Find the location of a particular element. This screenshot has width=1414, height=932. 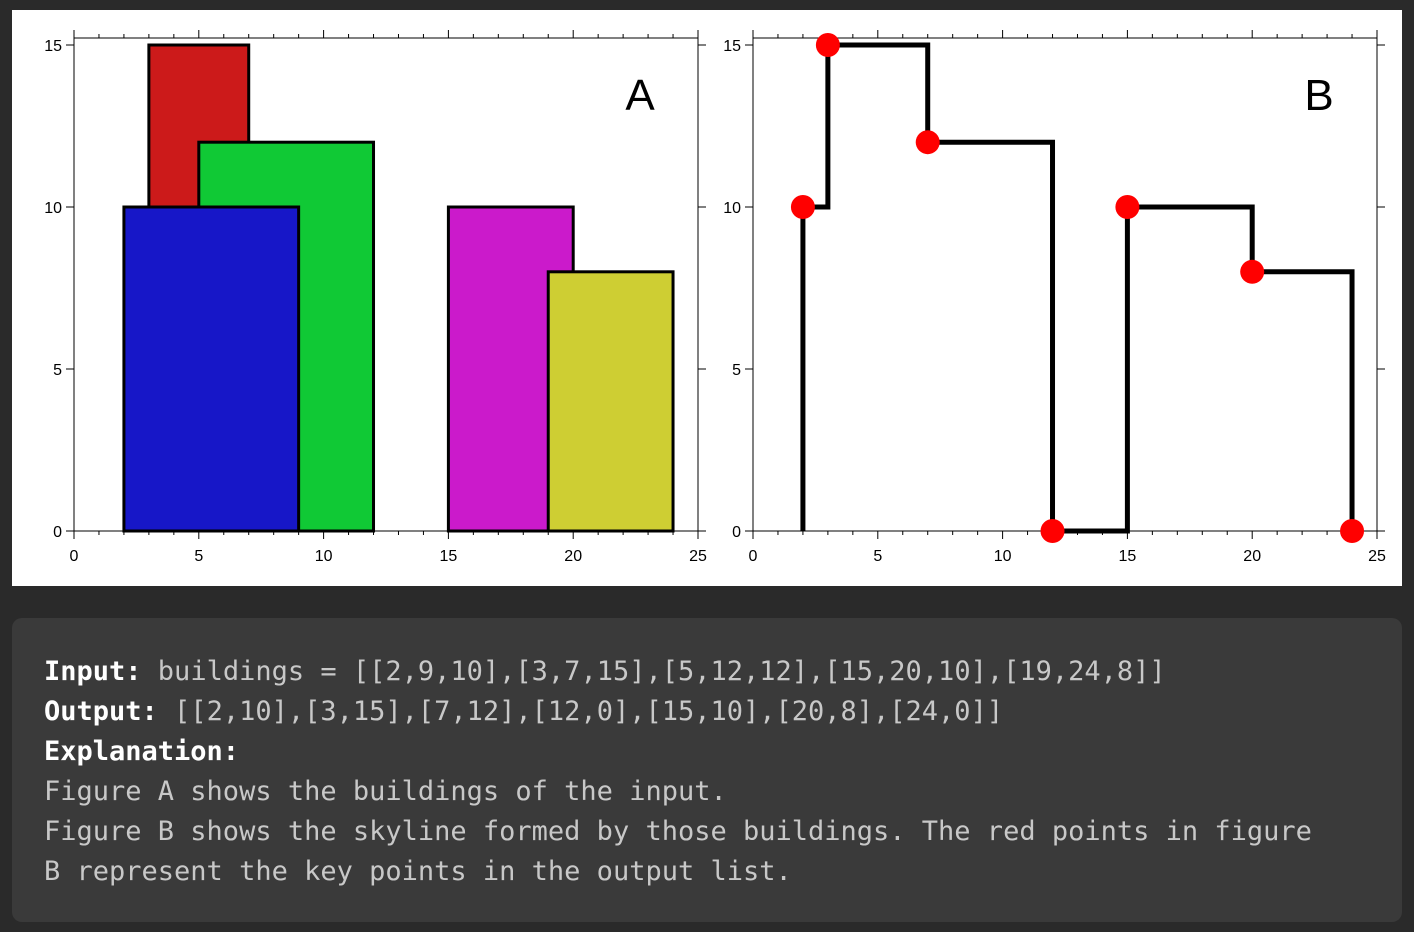

panel-a-x-tick-label: 0 is located at coordinates (74, 556).